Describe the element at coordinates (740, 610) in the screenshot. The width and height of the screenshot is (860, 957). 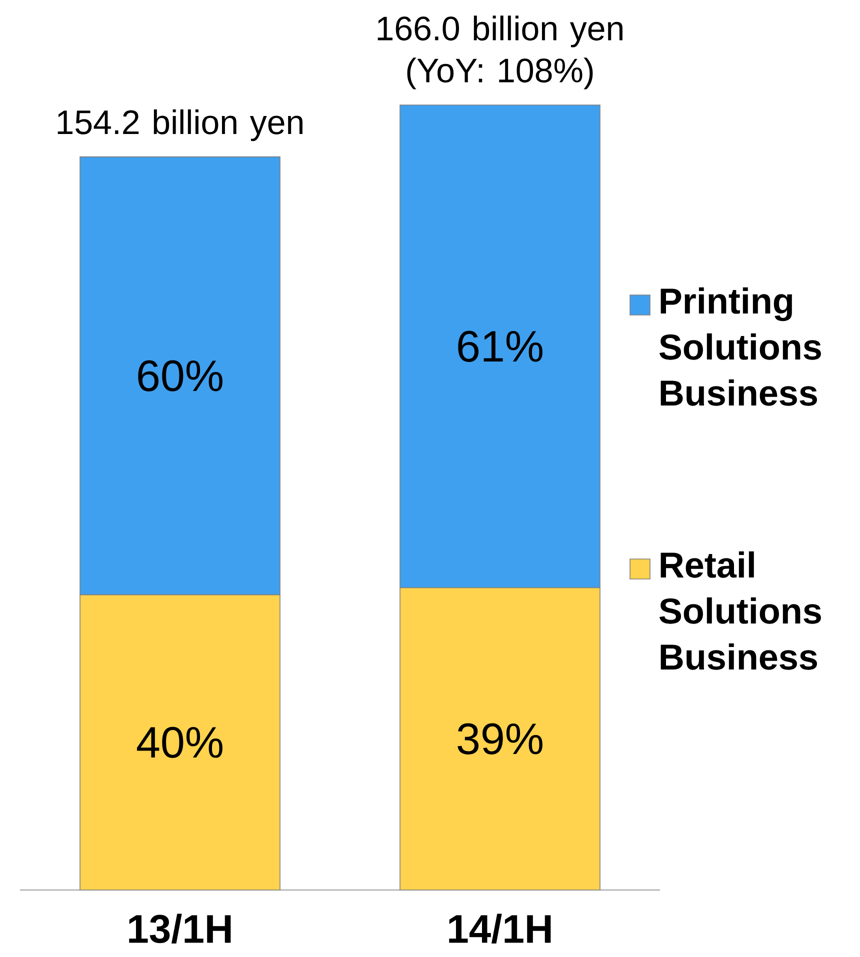
I see `legend-label: Retail Solutions Business` at that location.